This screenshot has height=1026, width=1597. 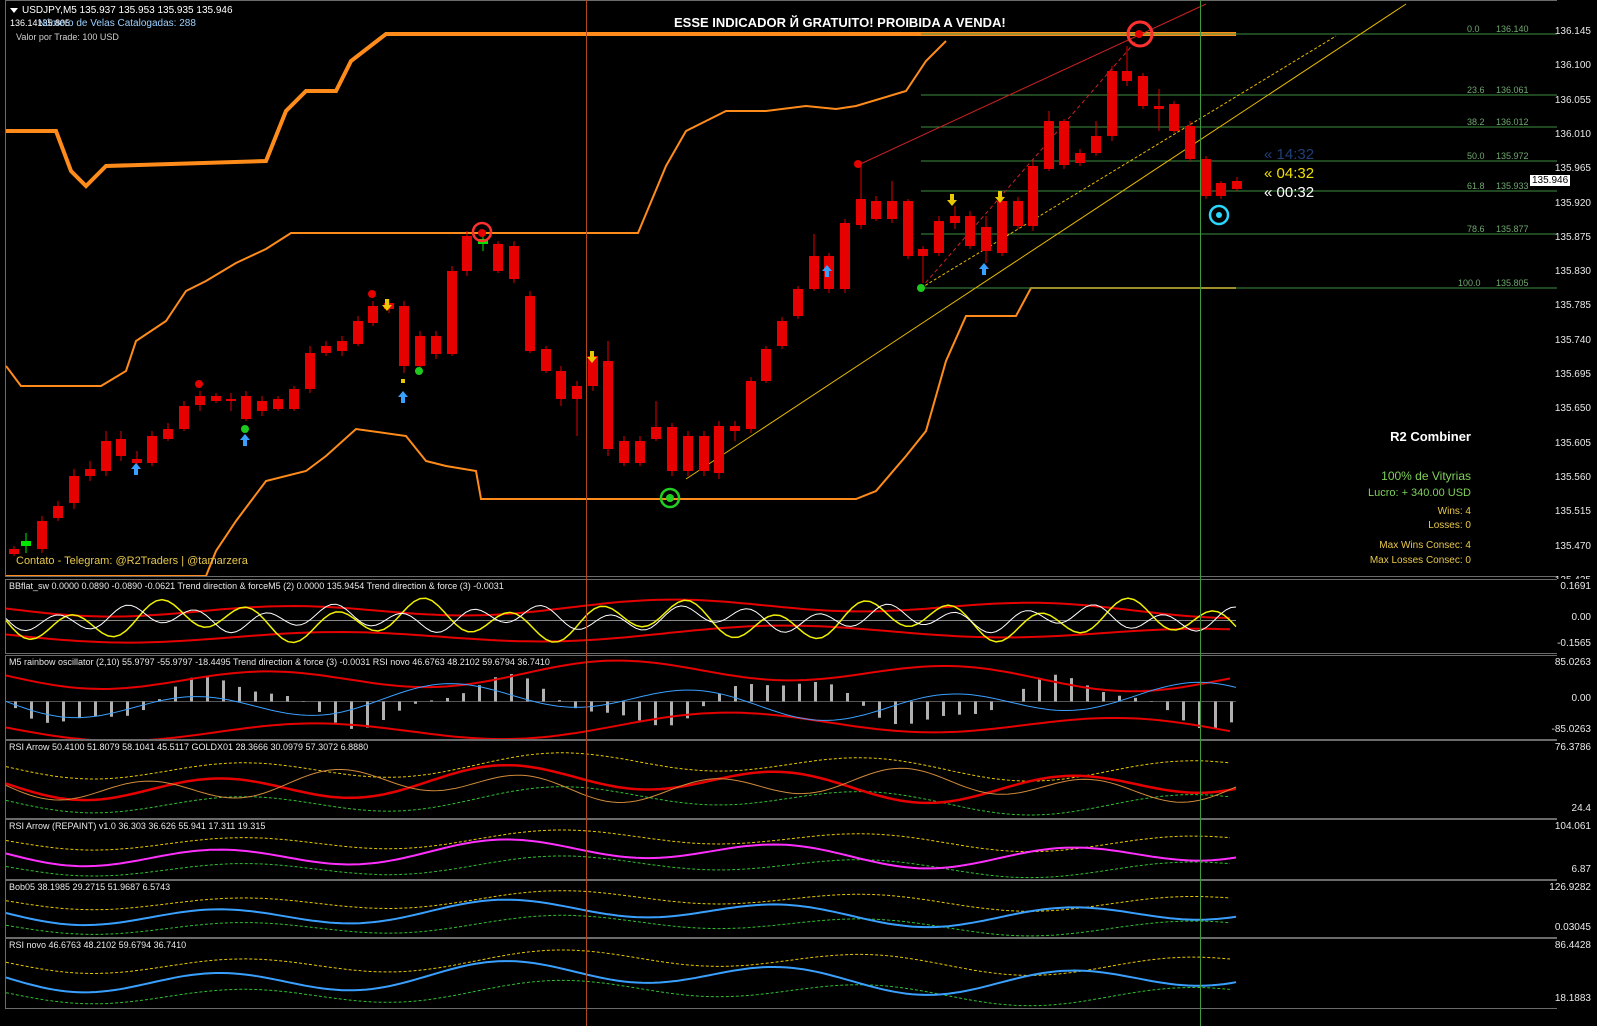 What do you see at coordinates (1570, 887) in the screenshot?
I see `indicator-tick: 126.9282` at bounding box center [1570, 887].